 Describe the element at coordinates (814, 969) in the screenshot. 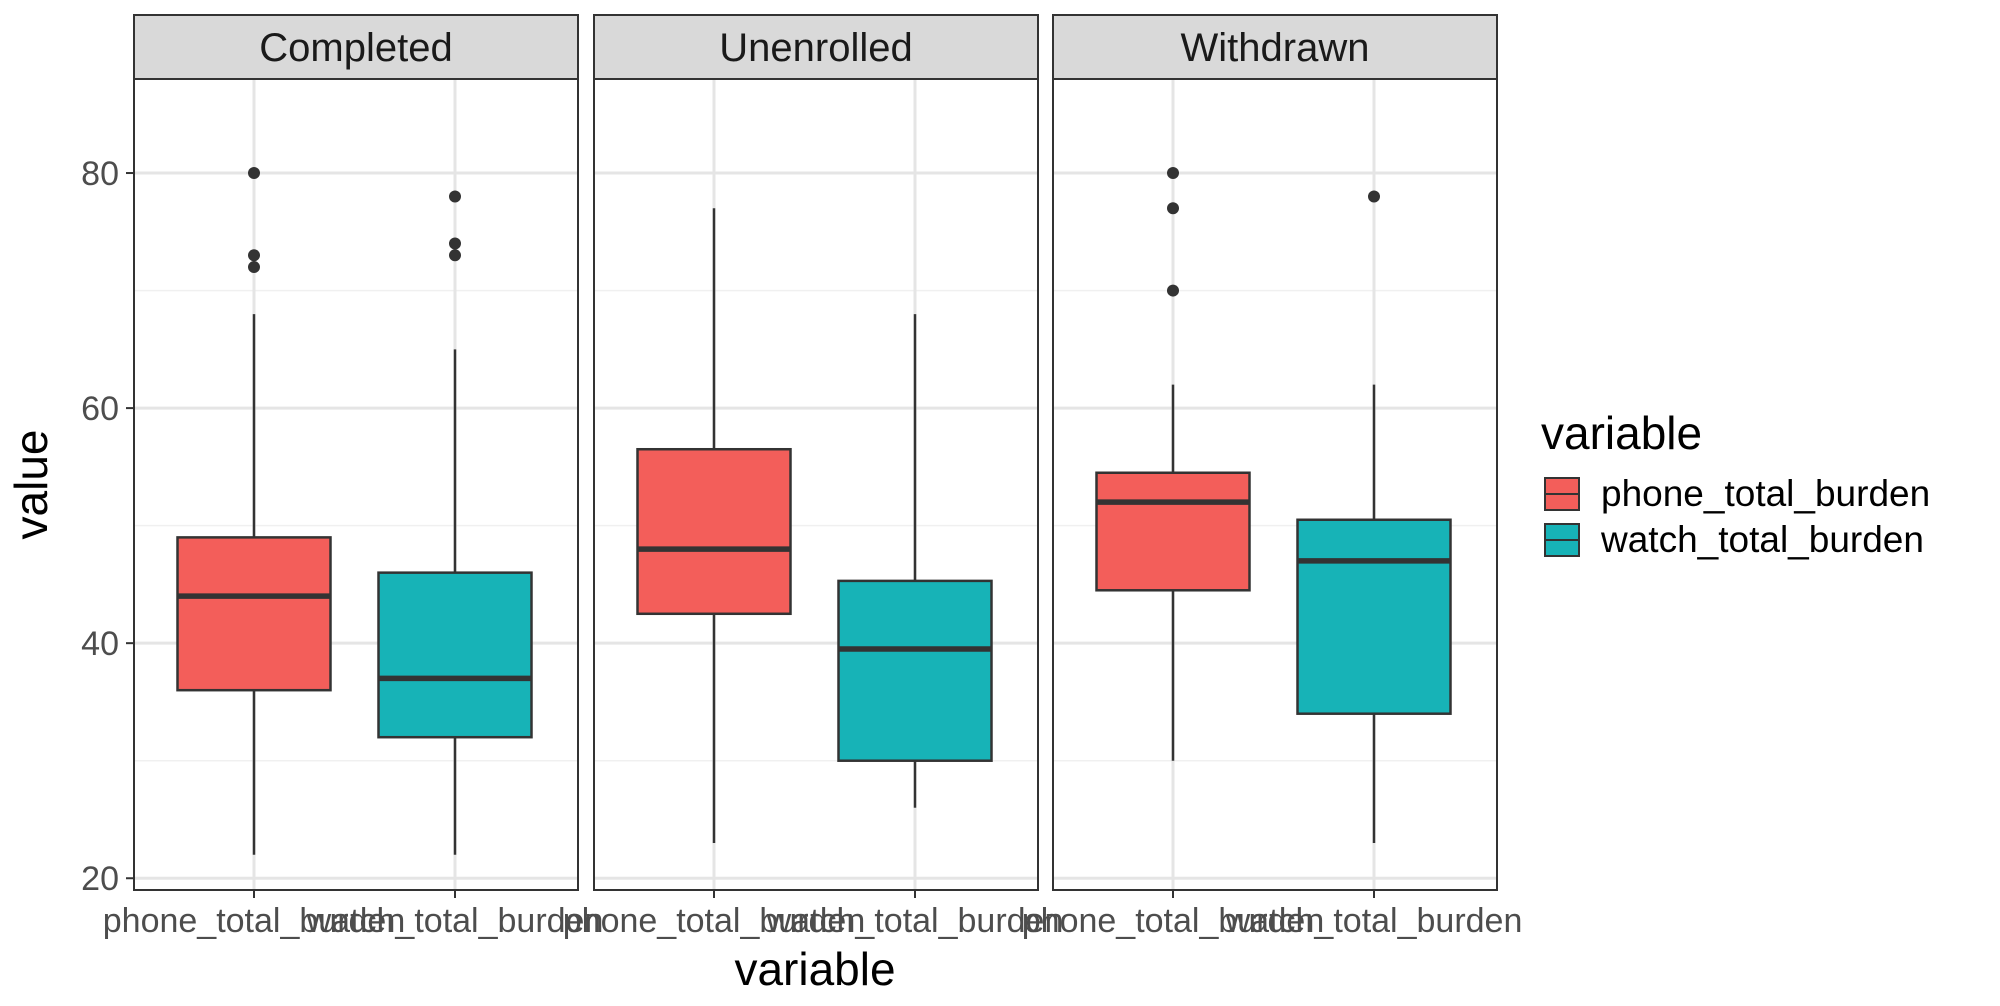

I see `x-axis-label: variable` at that location.